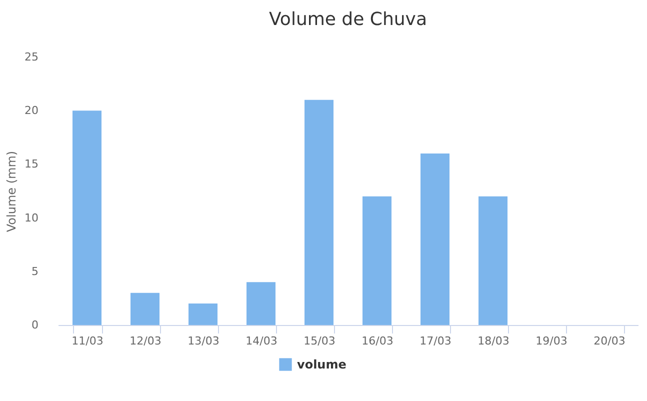  I want to click on x-tick-label: 16/03, so click(378, 341).